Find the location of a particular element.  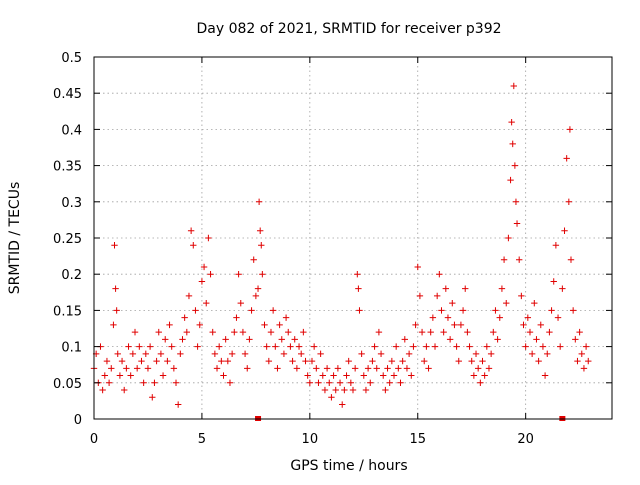

y-tick-label: 0 is located at coordinates (78, 420).